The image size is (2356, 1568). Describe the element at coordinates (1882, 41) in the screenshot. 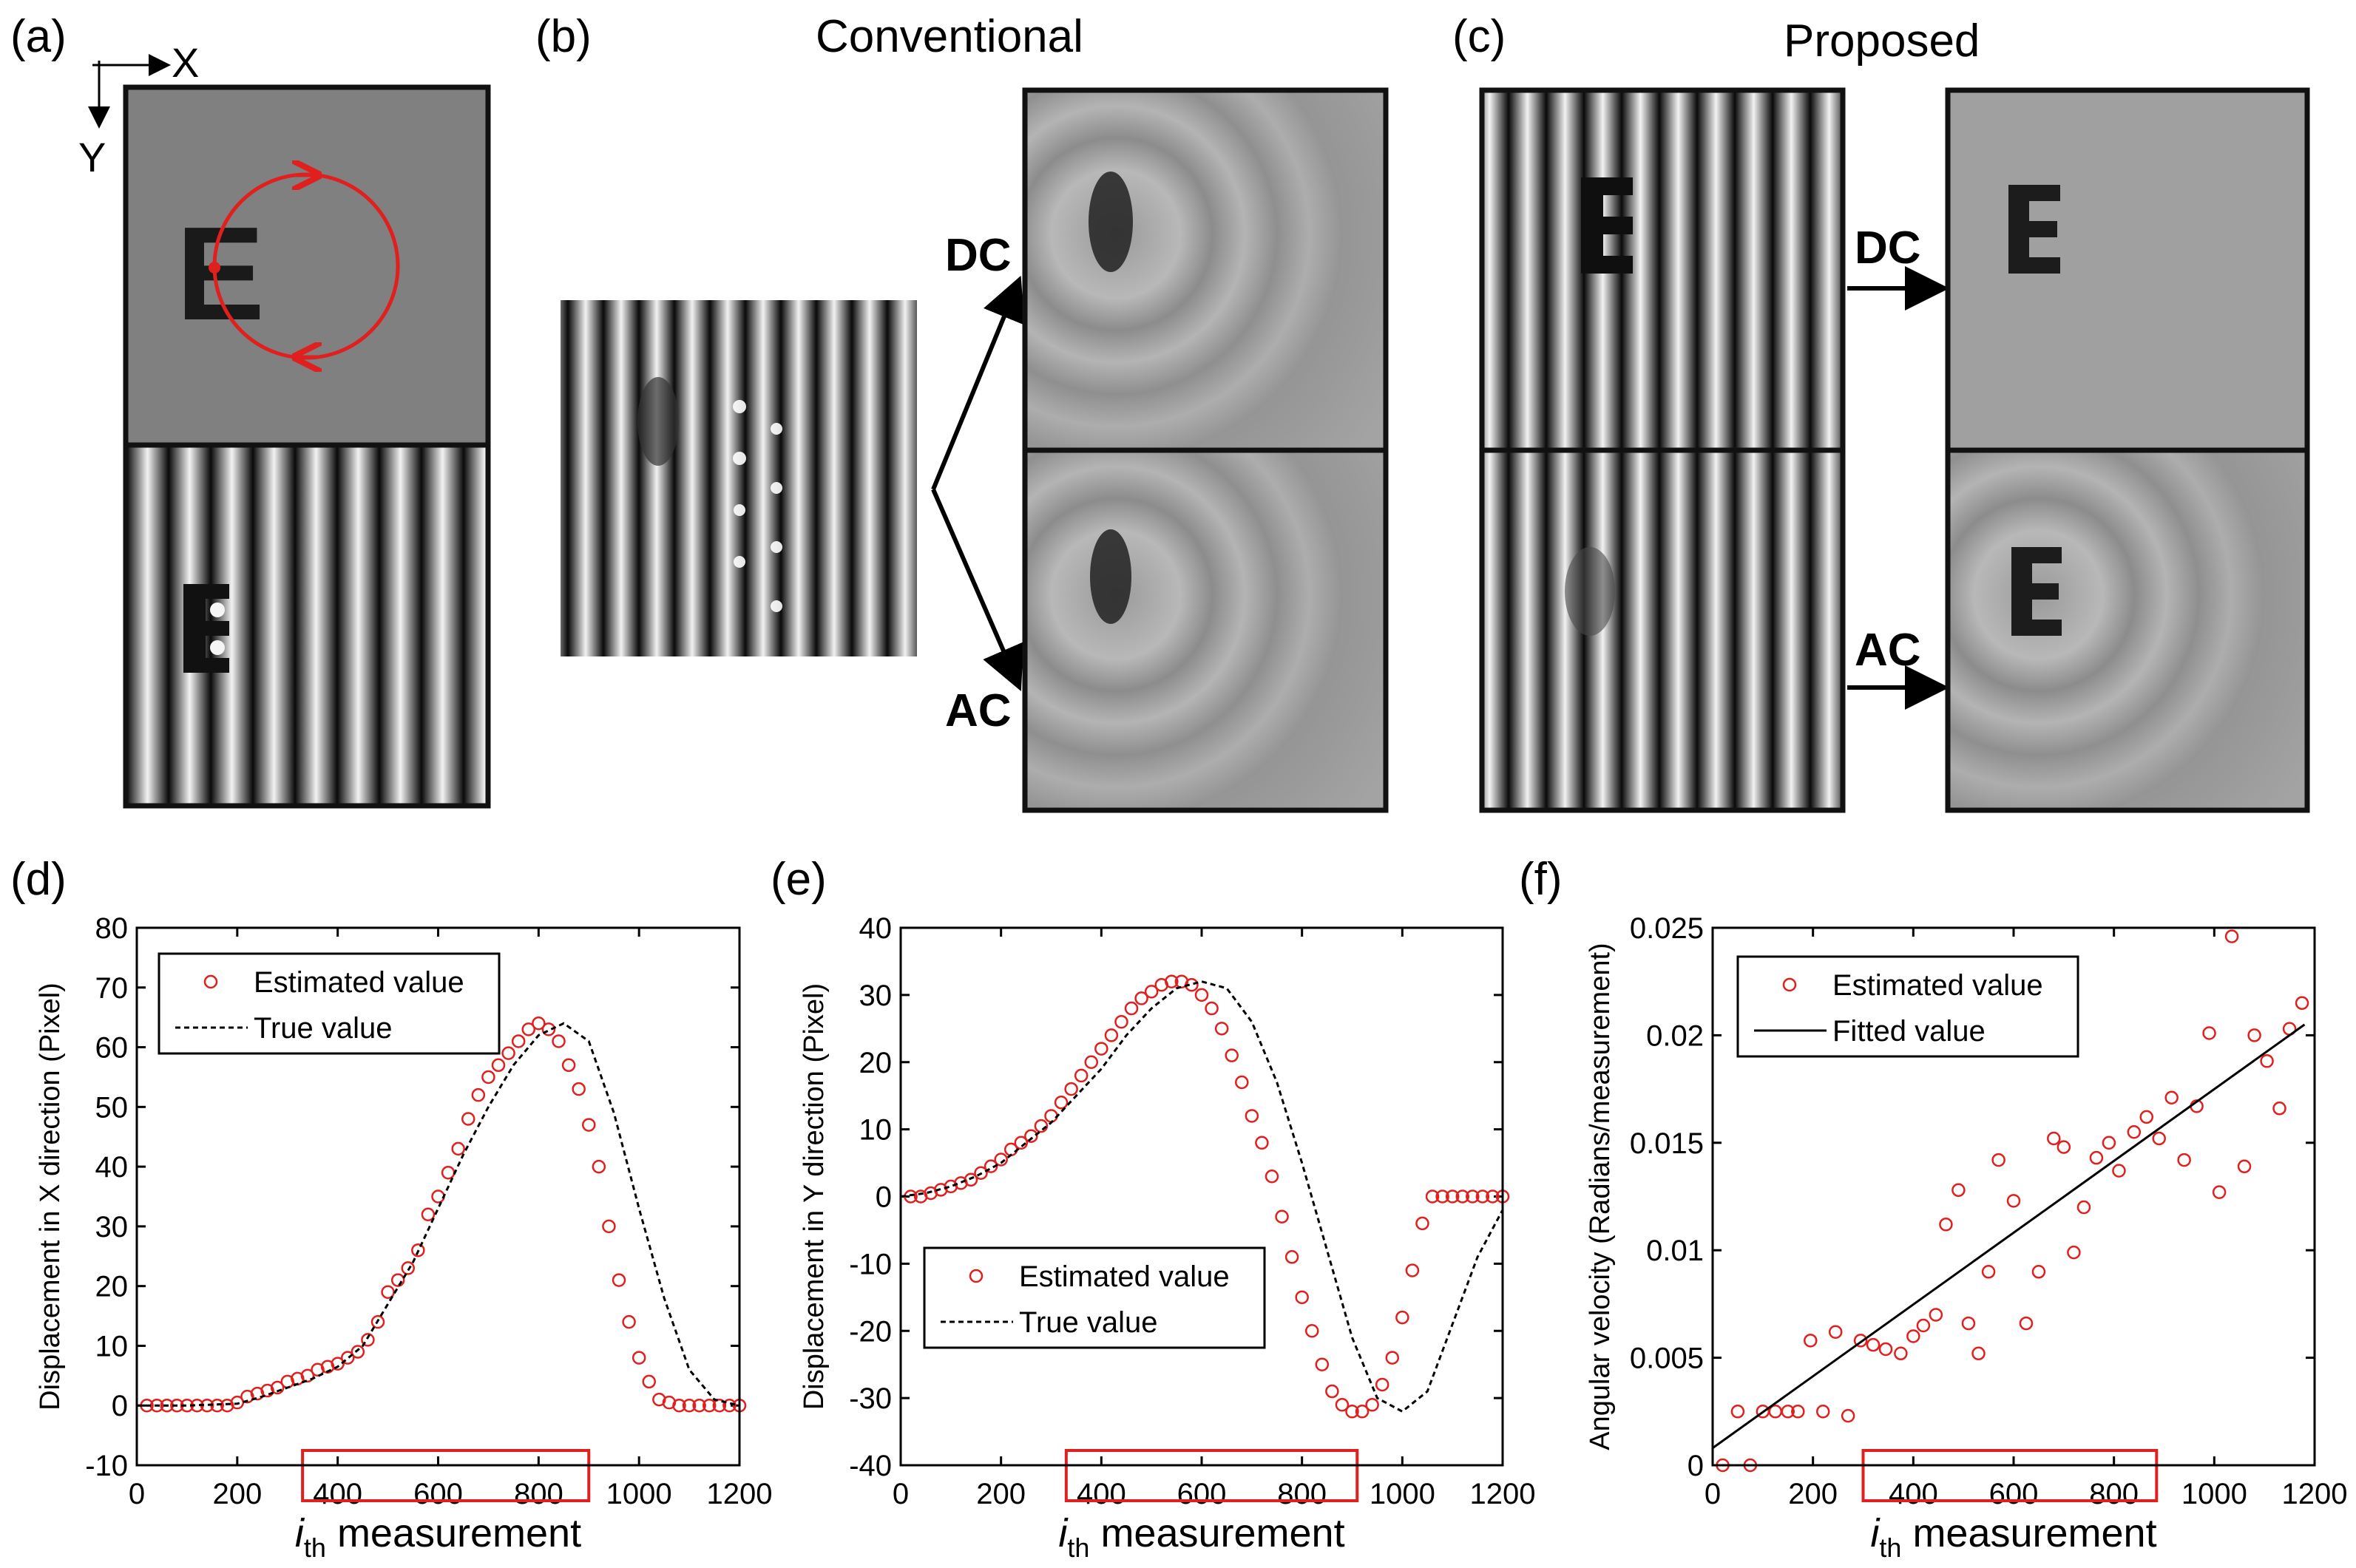

I see `panel-c-title: Proposed` at that location.